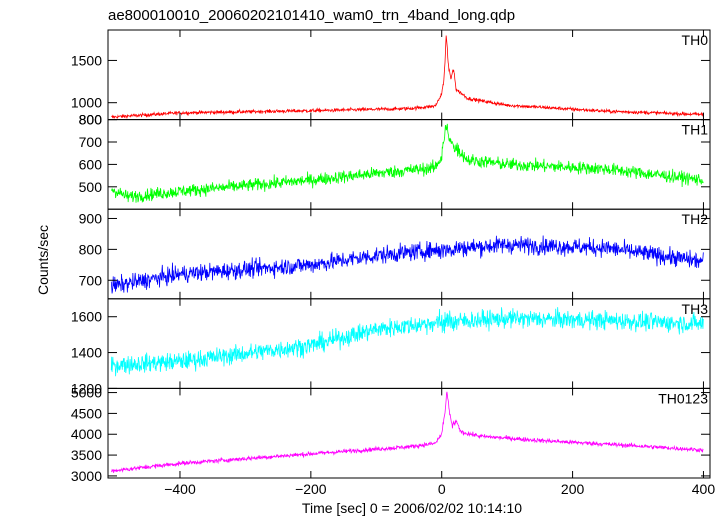 The width and height of the screenshot is (724, 516). Describe the element at coordinates (86, 455) in the screenshot. I see `y-tick-label: 3500` at that location.